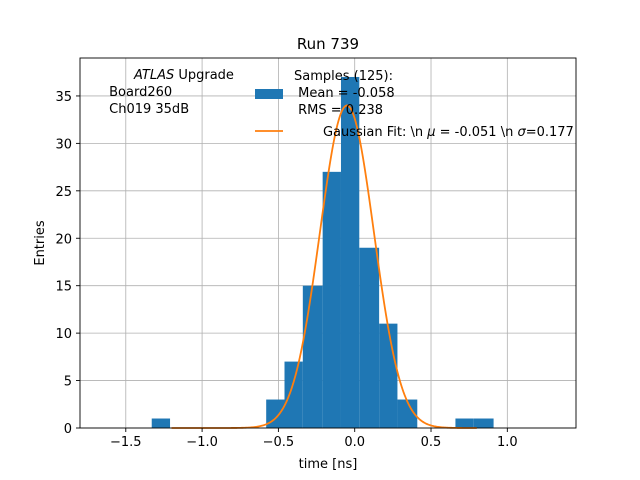  What do you see at coordinates (338, 110) in the screenshot?
I see `legend-hist-line3: RMS = 0.238` at bounding box center [338, 110].